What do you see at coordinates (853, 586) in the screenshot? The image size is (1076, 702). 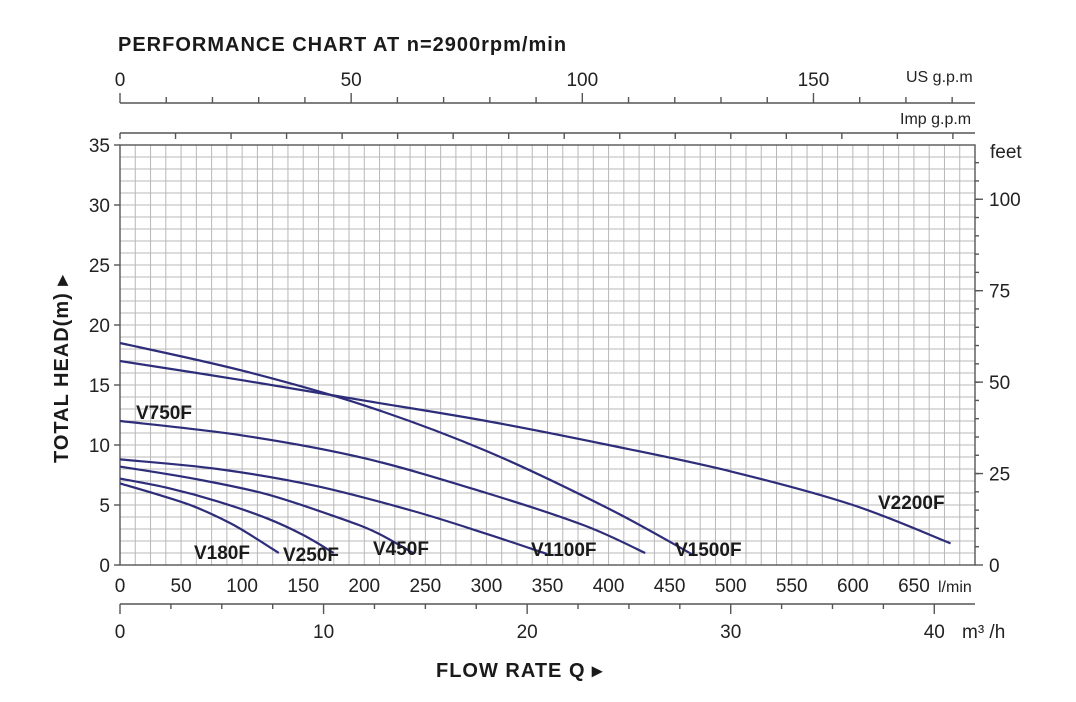 I see `x-tick-label-lmin: 600` at bounding box center [853, 586].